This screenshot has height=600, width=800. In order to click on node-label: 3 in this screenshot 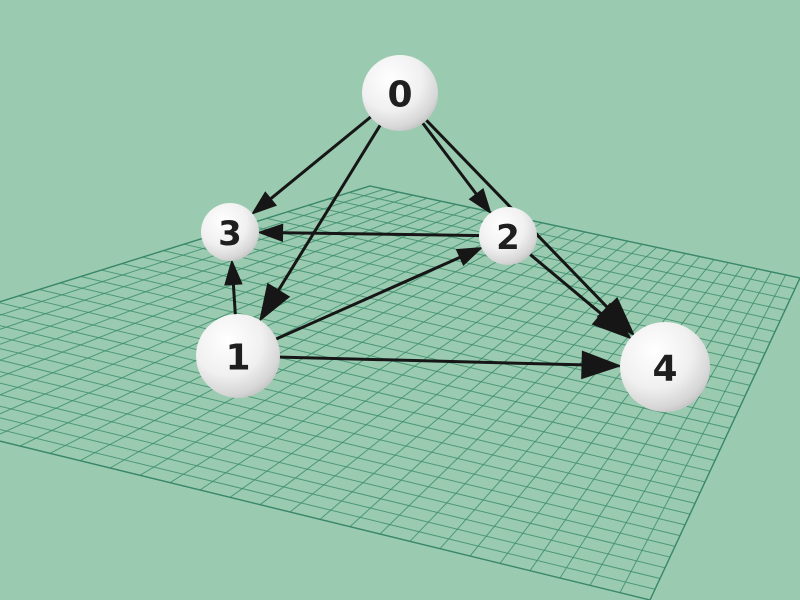, I will do `click(230, 234)`.